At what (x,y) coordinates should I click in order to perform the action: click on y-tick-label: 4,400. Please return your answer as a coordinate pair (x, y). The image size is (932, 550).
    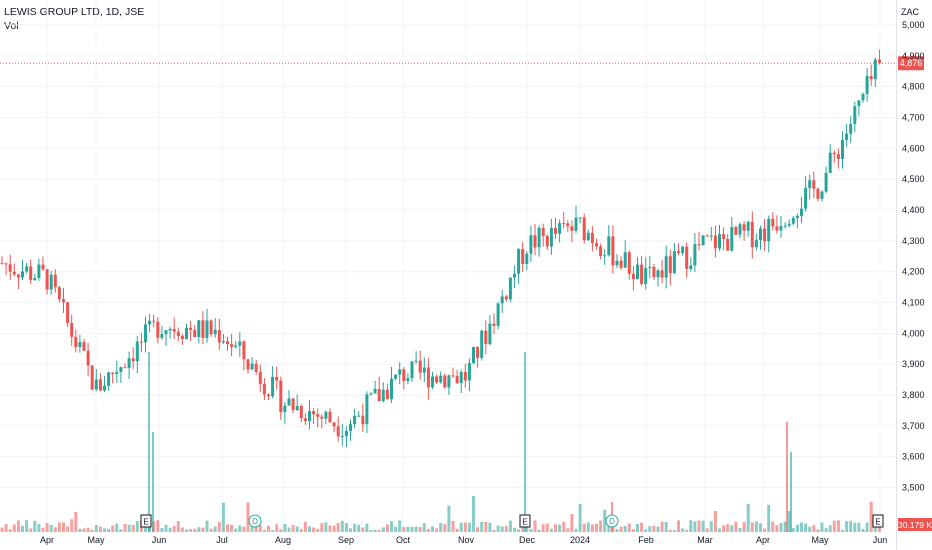
    Looking at the image, I should click on (913, 210).